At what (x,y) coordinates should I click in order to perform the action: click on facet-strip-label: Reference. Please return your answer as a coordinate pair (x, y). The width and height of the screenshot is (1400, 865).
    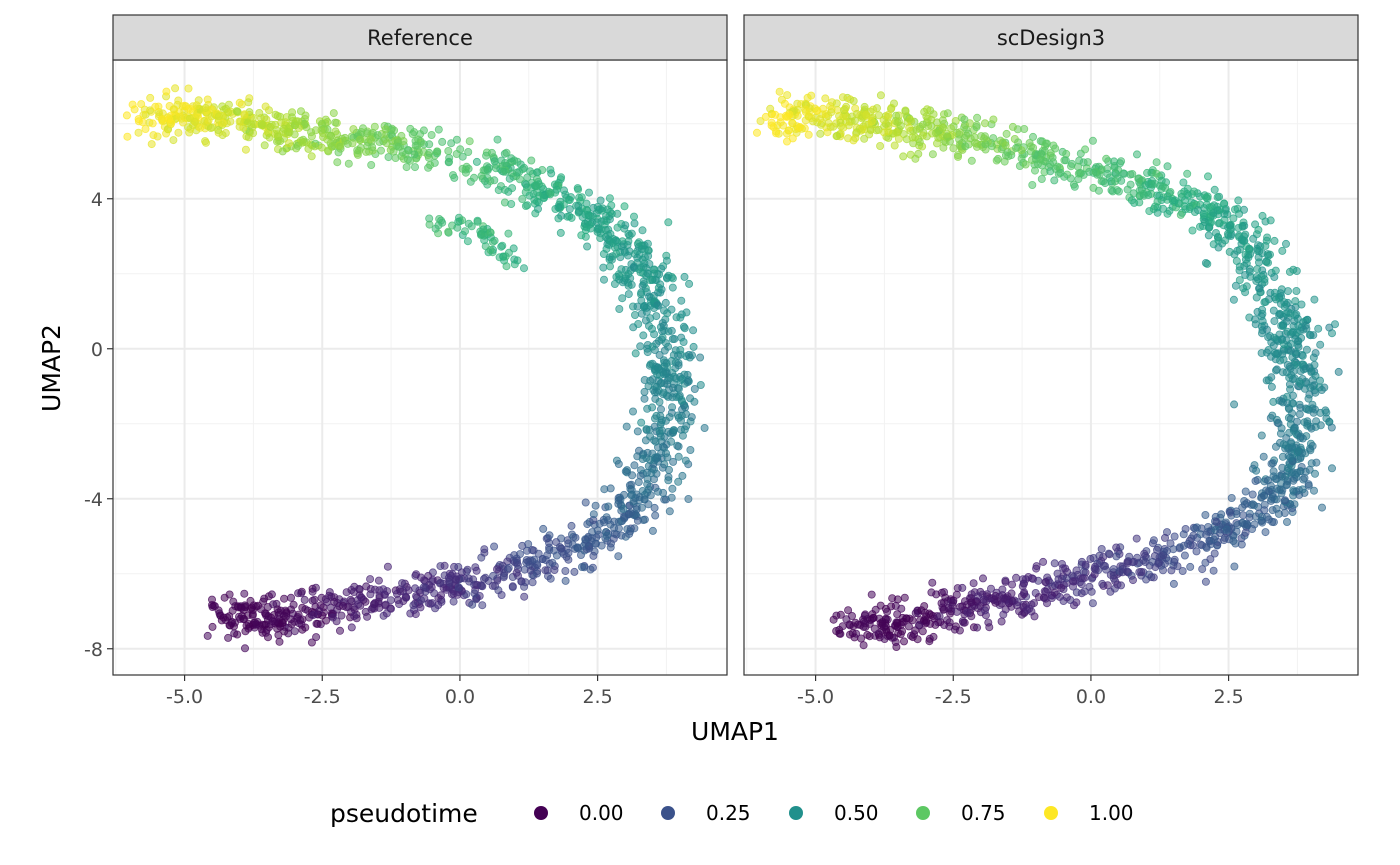
    Looking at the image, I should click on (420, 38).